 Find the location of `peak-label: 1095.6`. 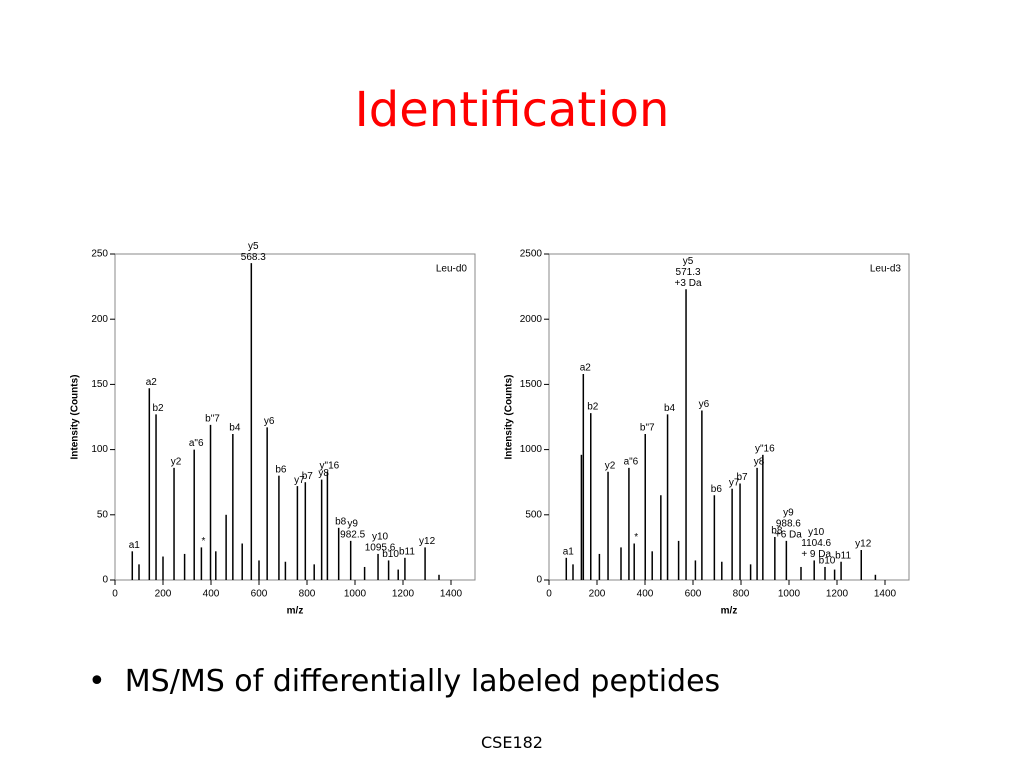

peak-label: 1095.6 is located at coordinates (380, 548).